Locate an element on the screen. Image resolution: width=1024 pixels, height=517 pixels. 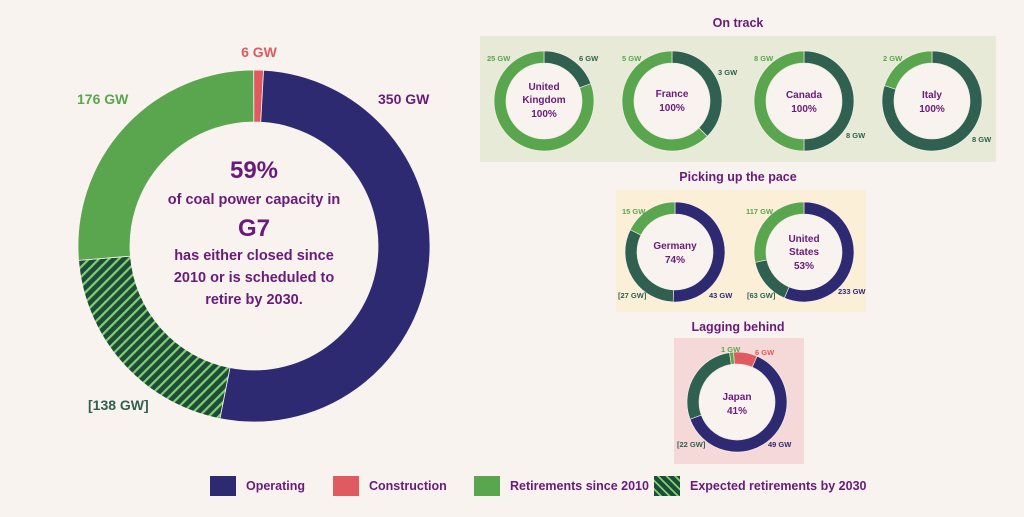
germany-label-retired: 15 GW is located at coordinates (634, 211).